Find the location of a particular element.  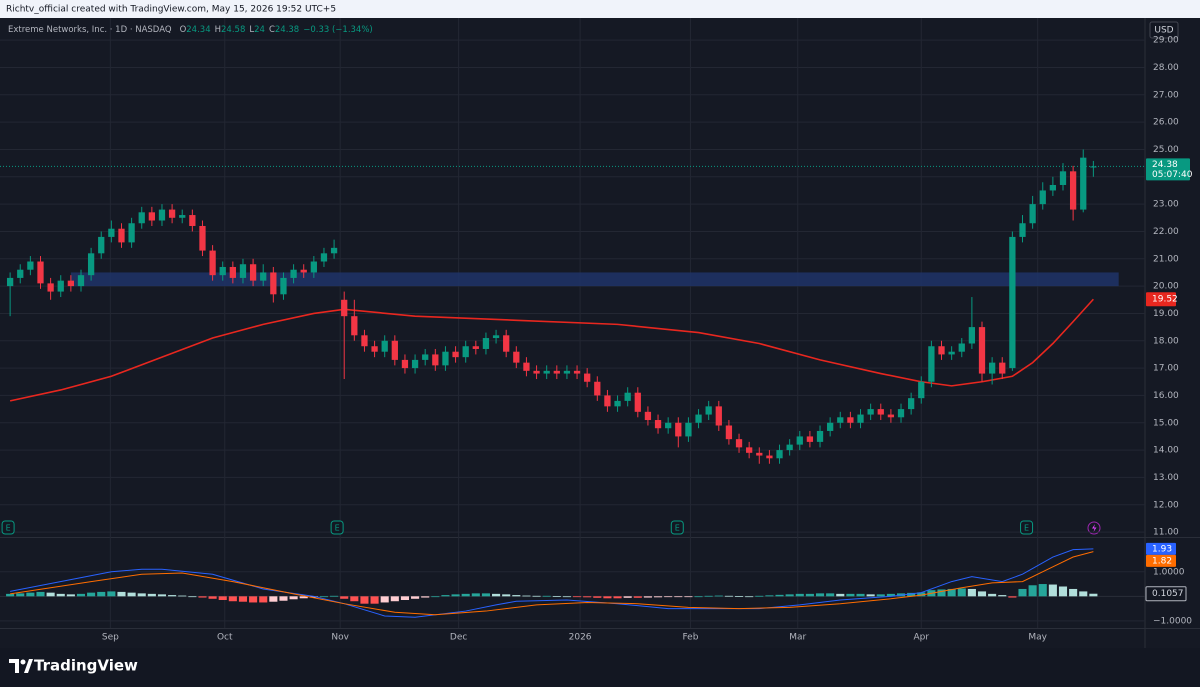

histogram-value-label: 0.1057 is located at coordinates (1168, 594).